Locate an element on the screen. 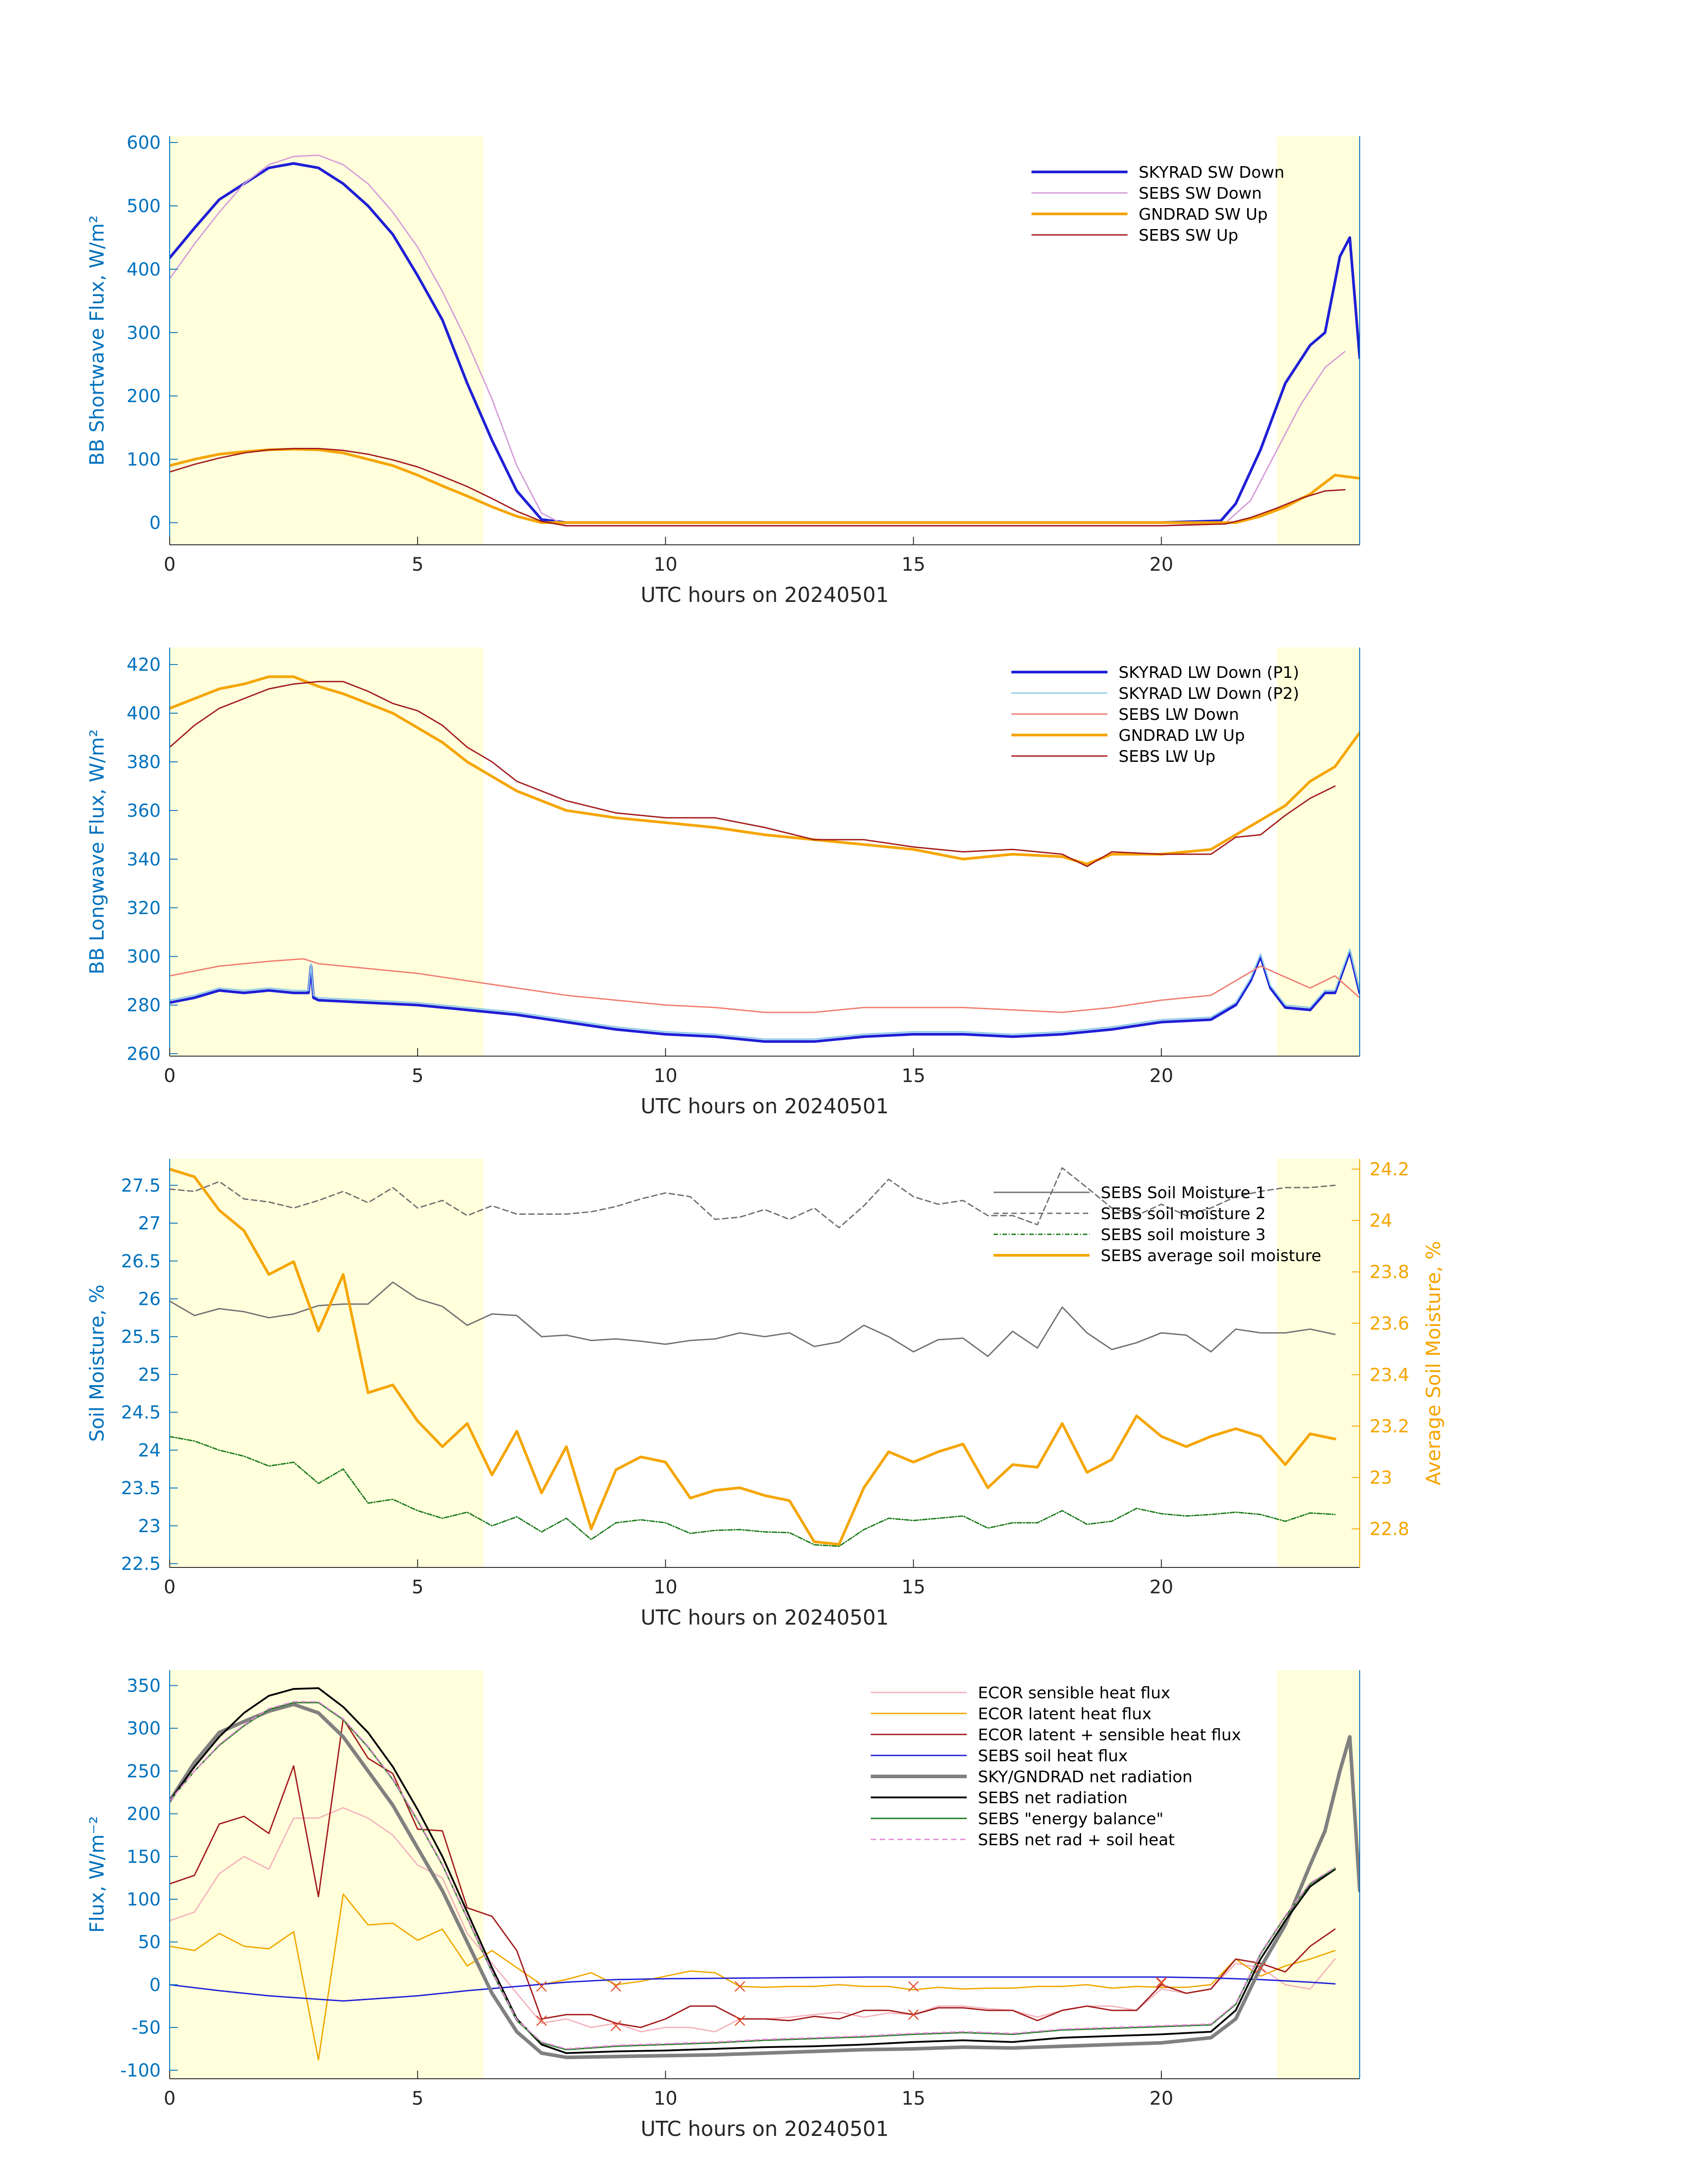 This screenshot has height=2177, width=1708. y-right-axis-label: Average Soil Moisture, % is located at coordinates (1433, 1363).